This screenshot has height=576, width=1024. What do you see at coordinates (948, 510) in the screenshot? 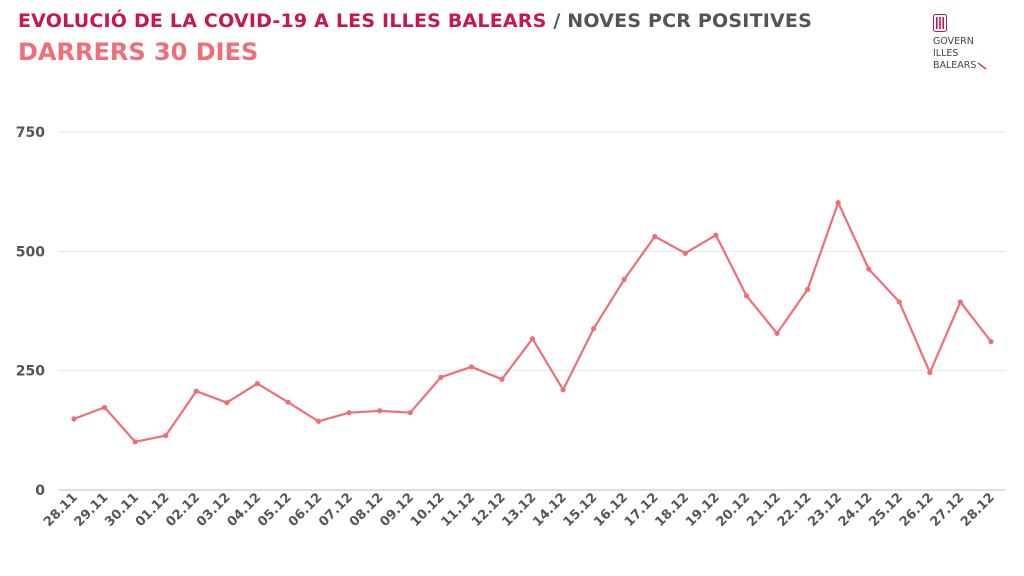
I see `x-tick-label: 27.12` at bounding box center [948, 510].